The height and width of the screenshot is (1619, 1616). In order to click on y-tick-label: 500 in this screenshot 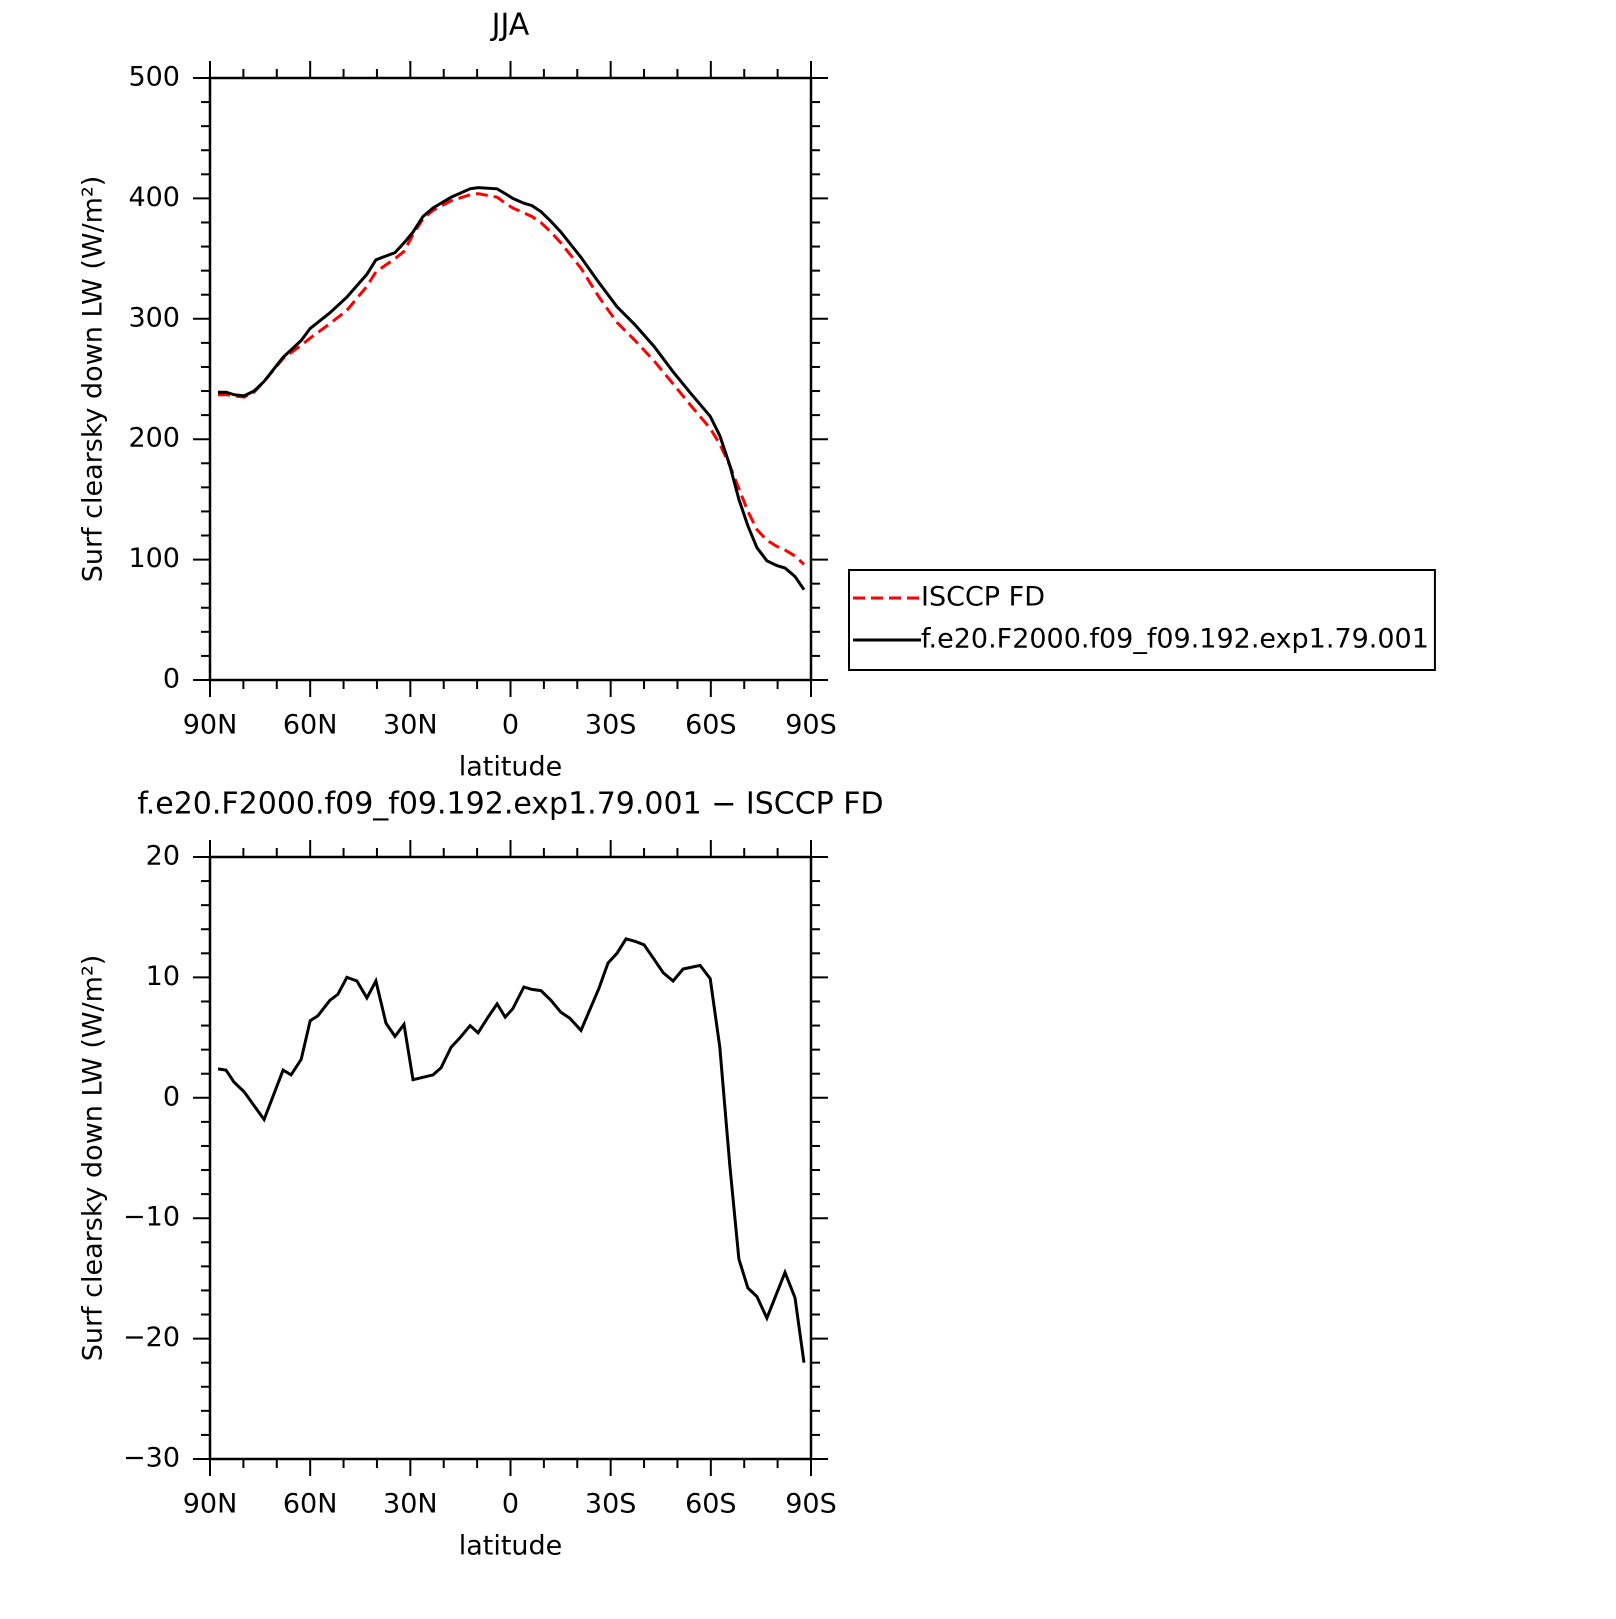, I will do `click(154, 77)`.